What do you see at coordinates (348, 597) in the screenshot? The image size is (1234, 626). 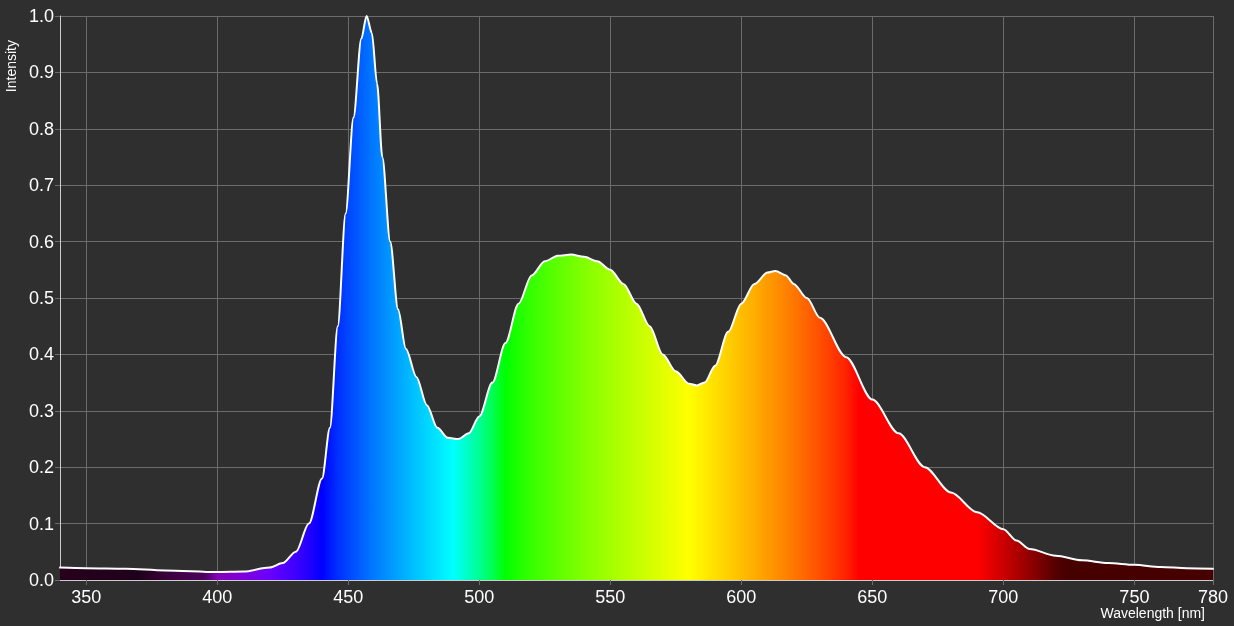 I see `x-tick-label: 450` at bounding box center [348, 597].